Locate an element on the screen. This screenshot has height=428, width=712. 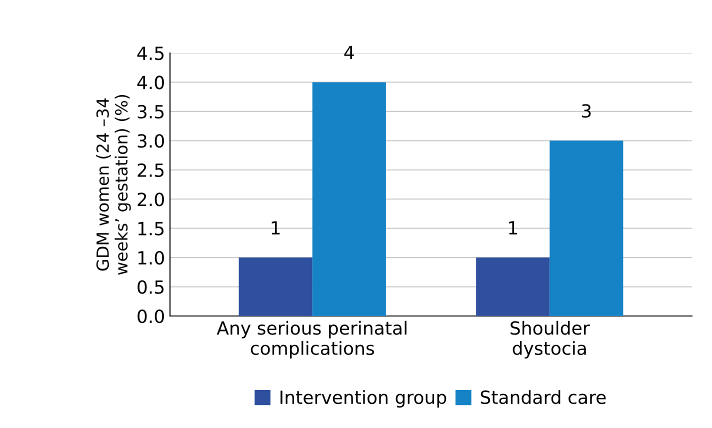
y-tick-label: 2.5 is located at coordinates (151, 170).